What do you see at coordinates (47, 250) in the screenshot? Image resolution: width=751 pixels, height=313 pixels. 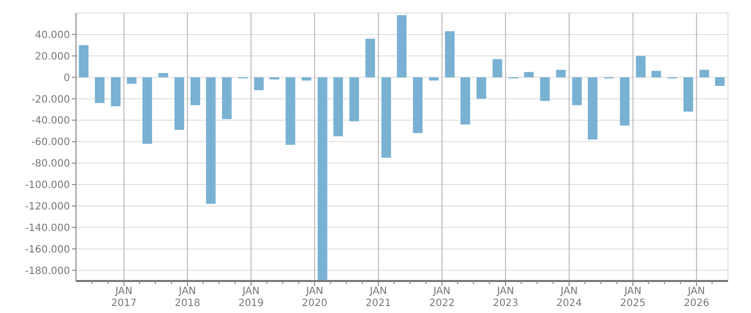 I see `y-tick-label: -160.000` at bounding box center [47, 250].